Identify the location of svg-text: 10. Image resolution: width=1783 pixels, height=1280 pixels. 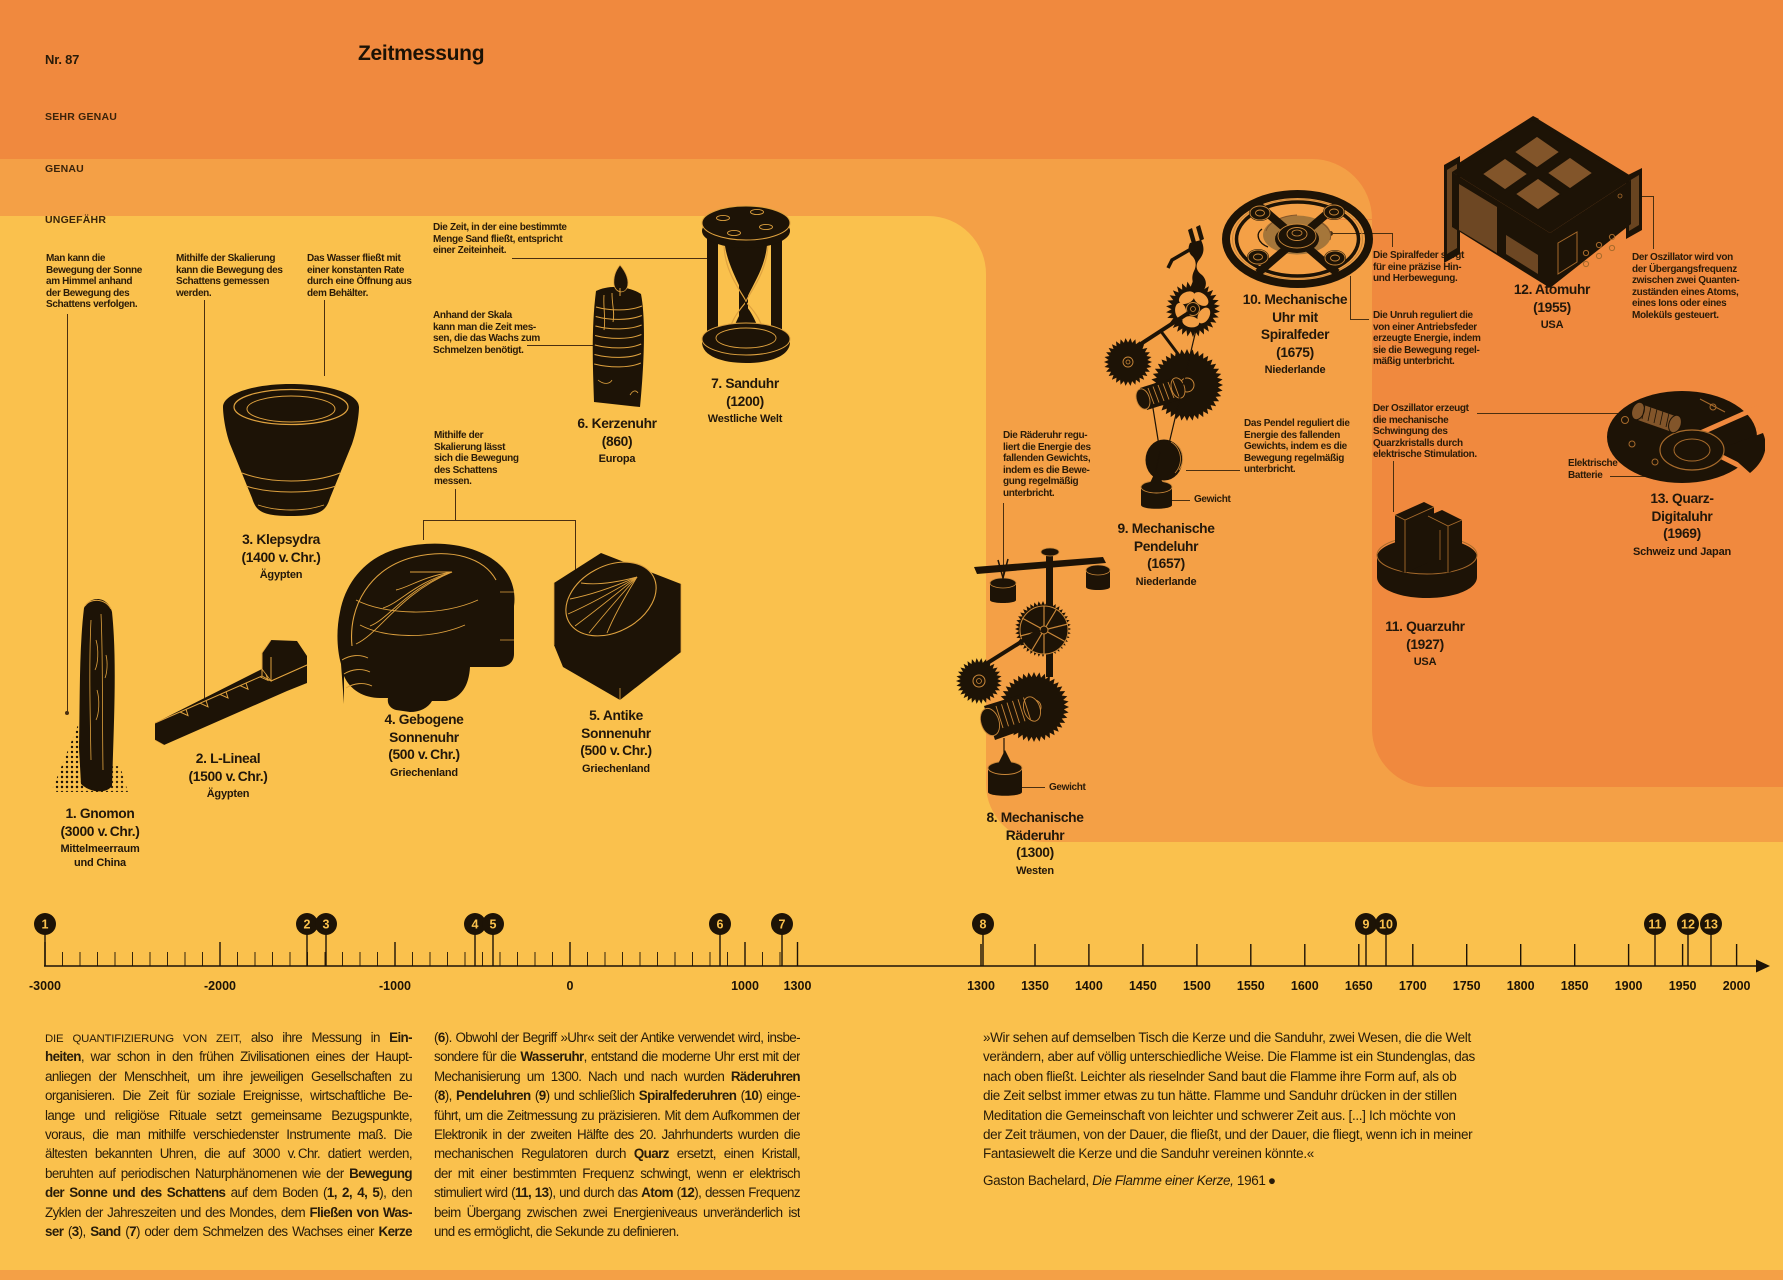
(1386, 925).